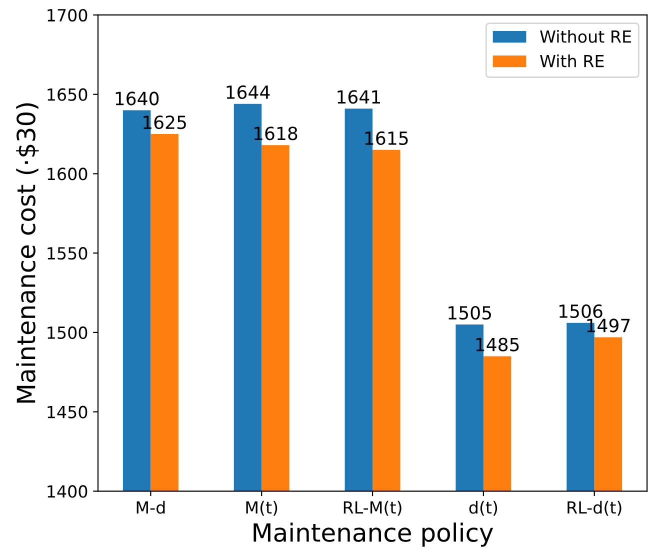 The image size is (649, 555). I want to click on y-tick-label: 1600, so click(68, 174).